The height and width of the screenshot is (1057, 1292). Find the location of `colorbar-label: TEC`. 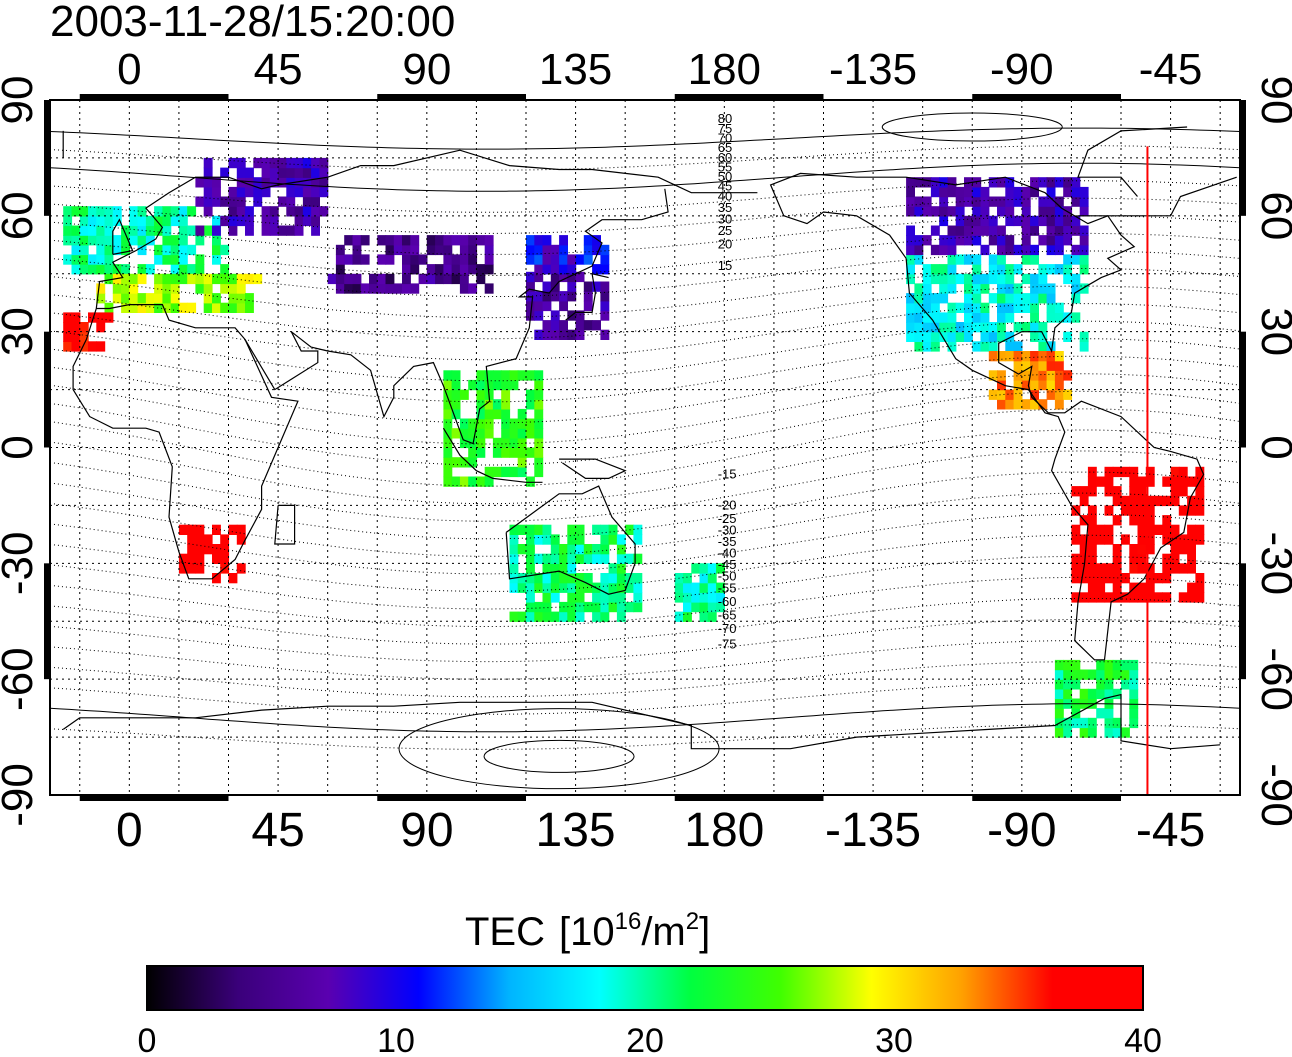

colorbar-label: TEC is located at coordinates (505, 932).